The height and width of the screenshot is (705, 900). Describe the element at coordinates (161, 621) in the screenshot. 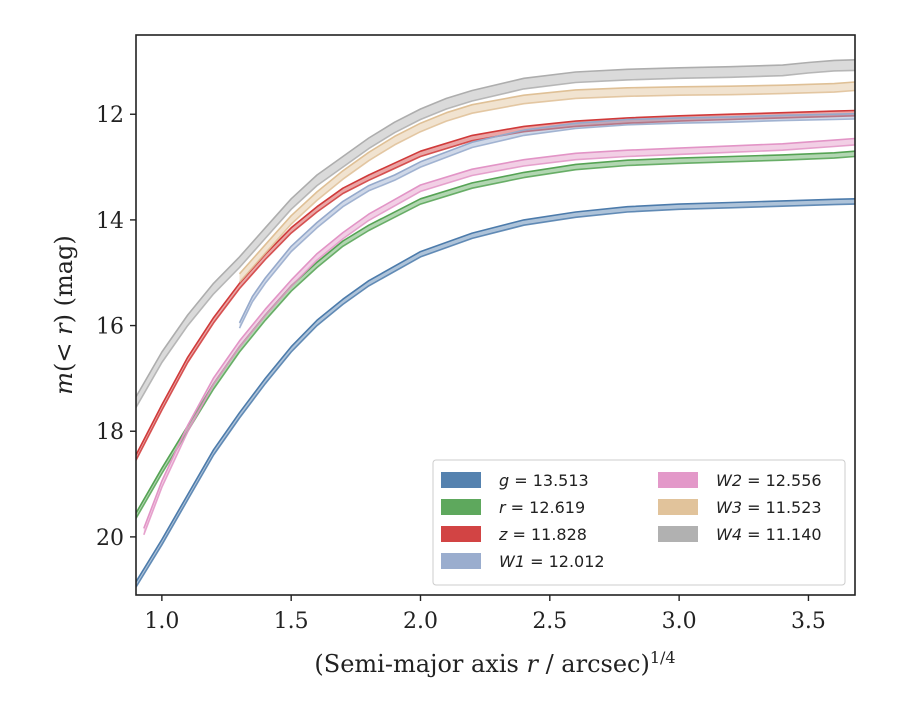

I see `x-tick-label: 1.0` at that location.